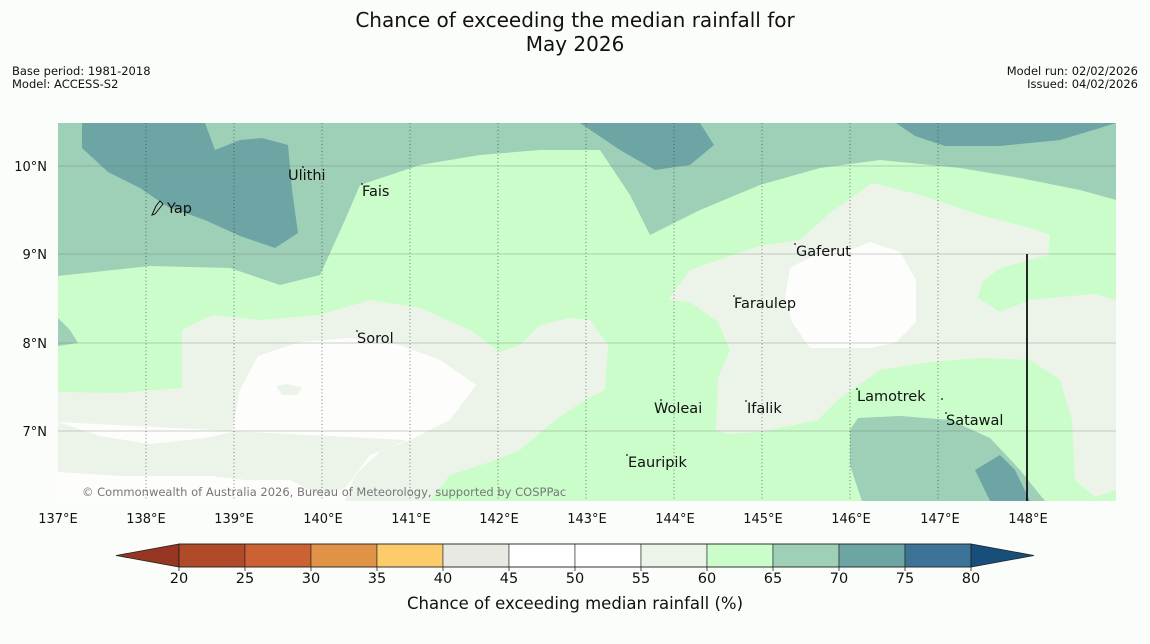 This screenshot has width=1150, height=644. I want to click on meta-right: Model run: 02/02/2026 Issued: 04/02/2026, so click(1072, 78).